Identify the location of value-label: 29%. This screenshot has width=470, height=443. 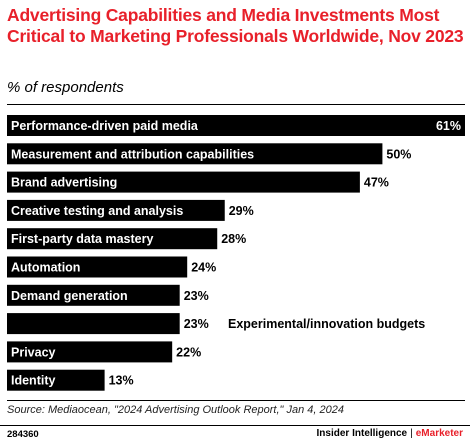
(241, 211).